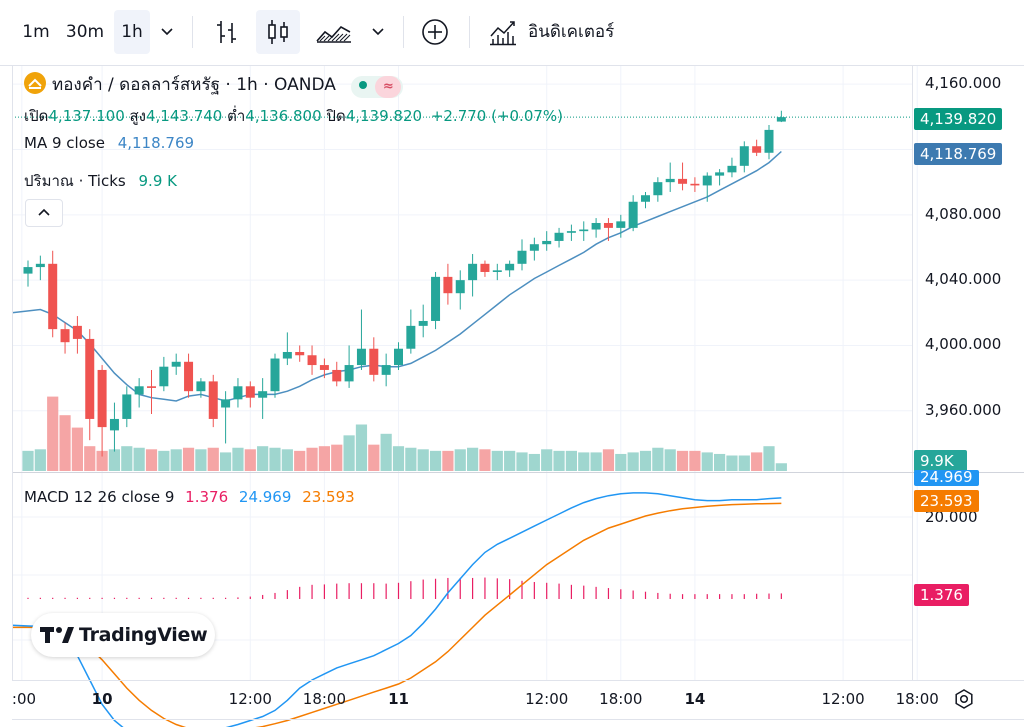 This screenshot has height=727, width=1024. What do you see at coordinates (132, 32) in the screenshot?
I see `interval-1h-button: 1h` at bounding box center [132, 32].